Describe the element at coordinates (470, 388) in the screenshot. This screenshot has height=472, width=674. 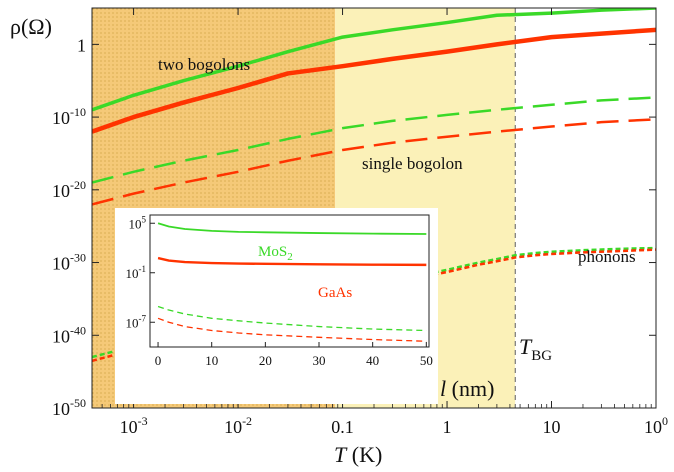
I see `inset-x-unit: (nm)` at that location.